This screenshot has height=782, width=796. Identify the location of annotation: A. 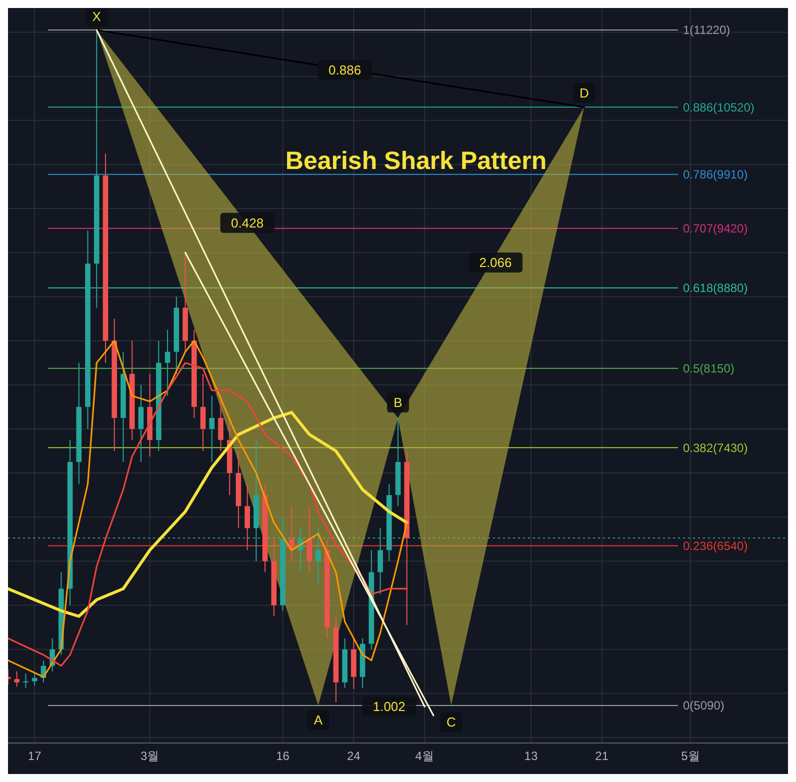
(318, 720).